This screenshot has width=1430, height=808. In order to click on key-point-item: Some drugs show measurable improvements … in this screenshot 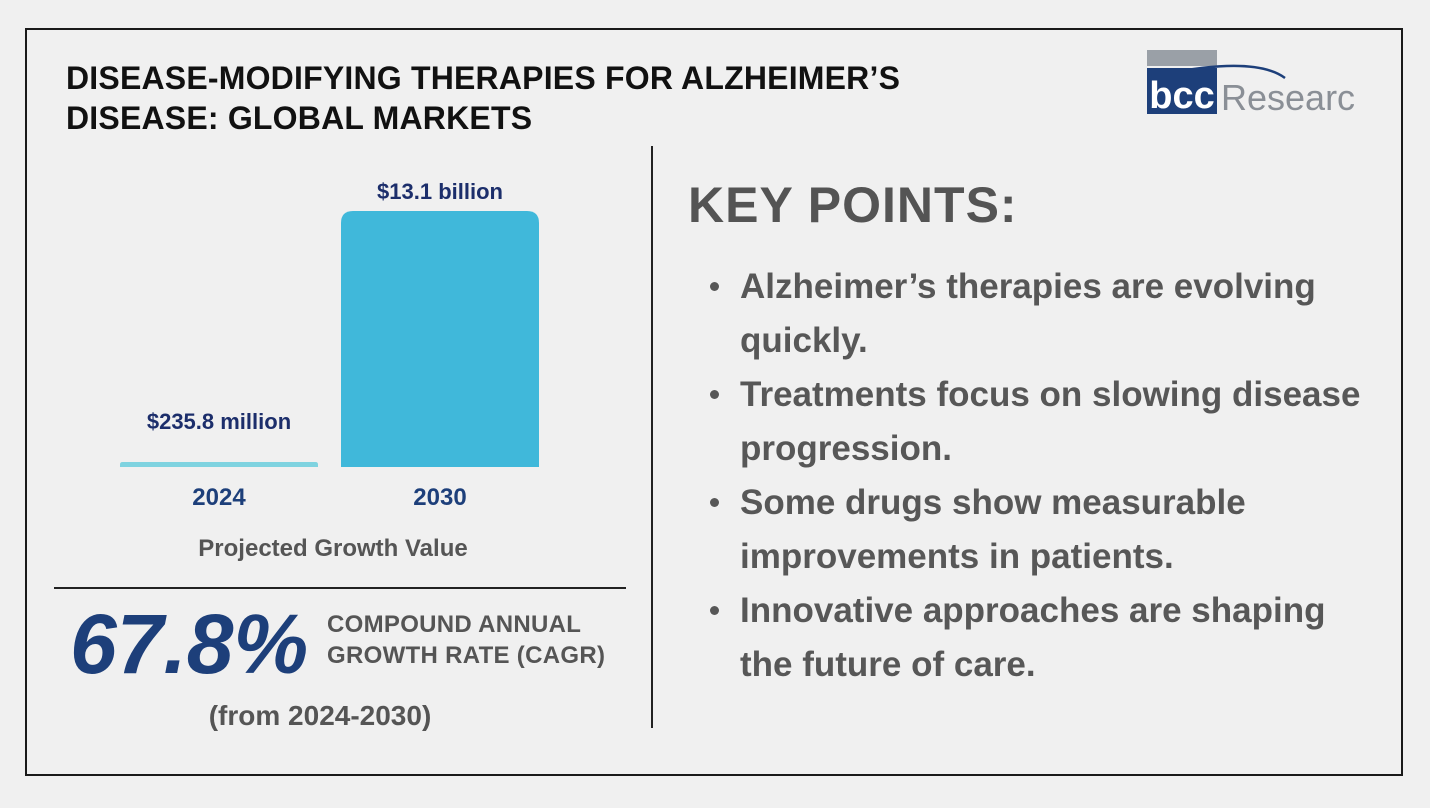, I will do `click(1040, 530)`.